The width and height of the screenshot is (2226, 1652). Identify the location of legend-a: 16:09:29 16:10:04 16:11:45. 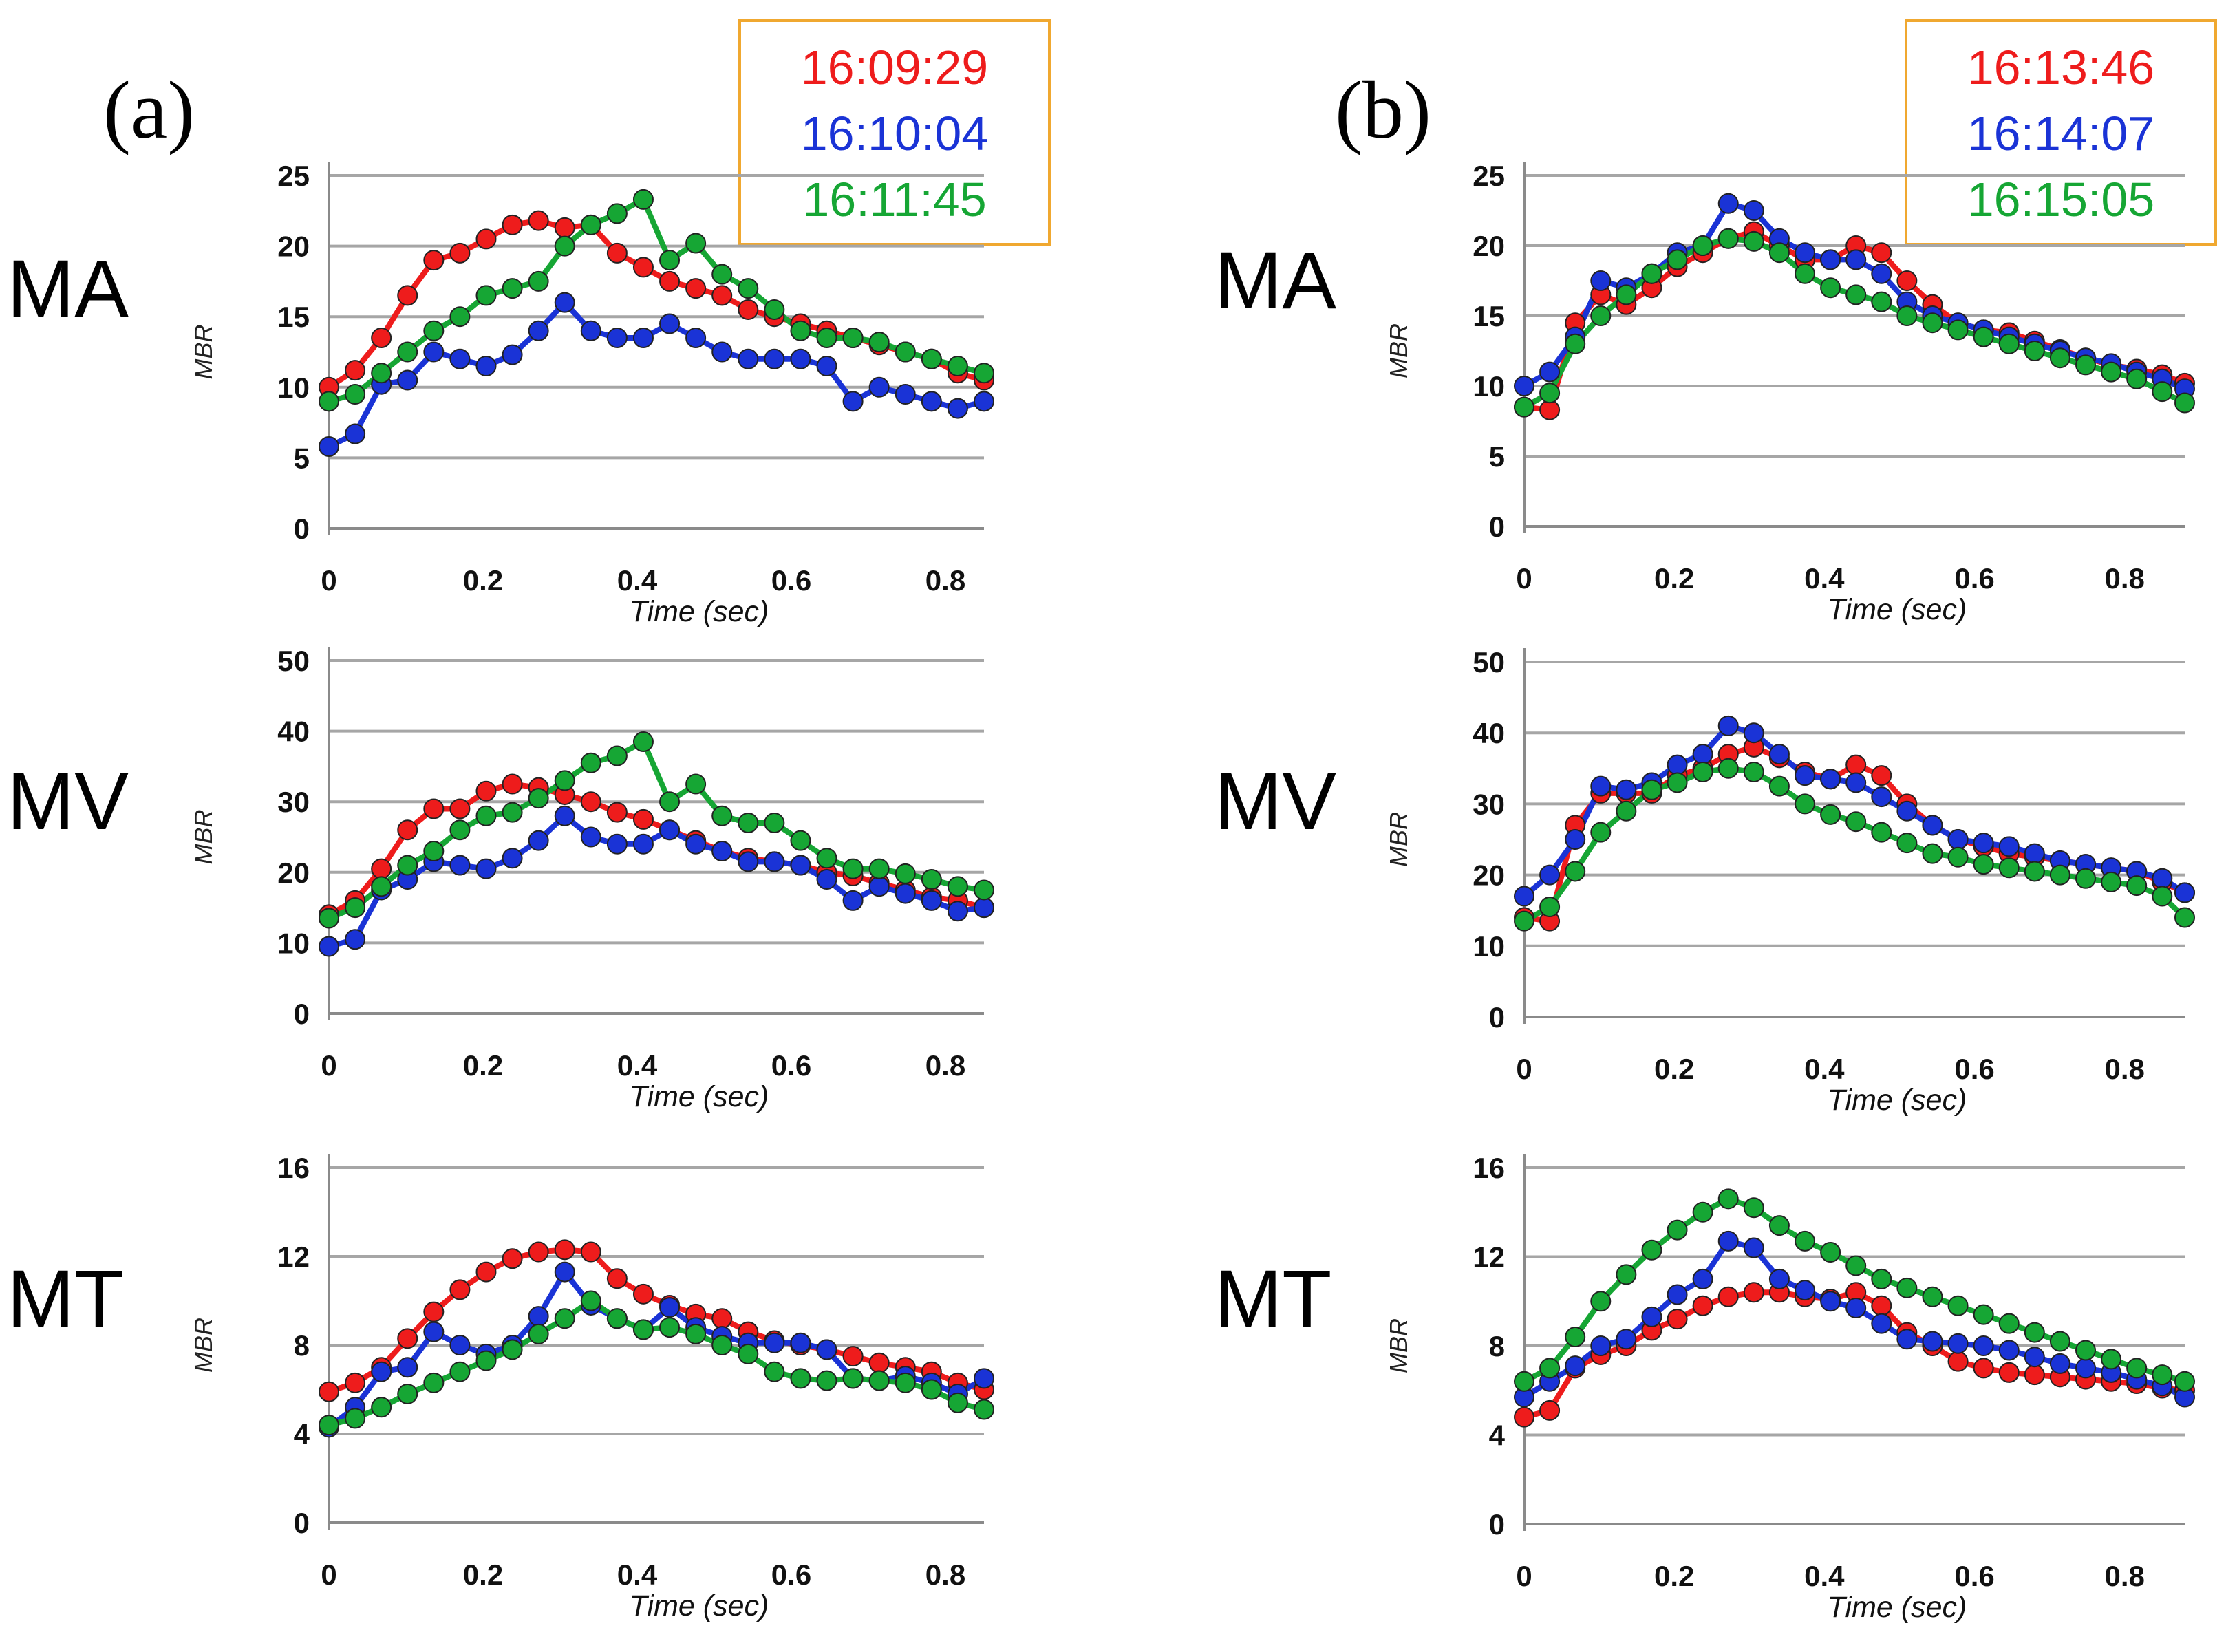
(894, 132).